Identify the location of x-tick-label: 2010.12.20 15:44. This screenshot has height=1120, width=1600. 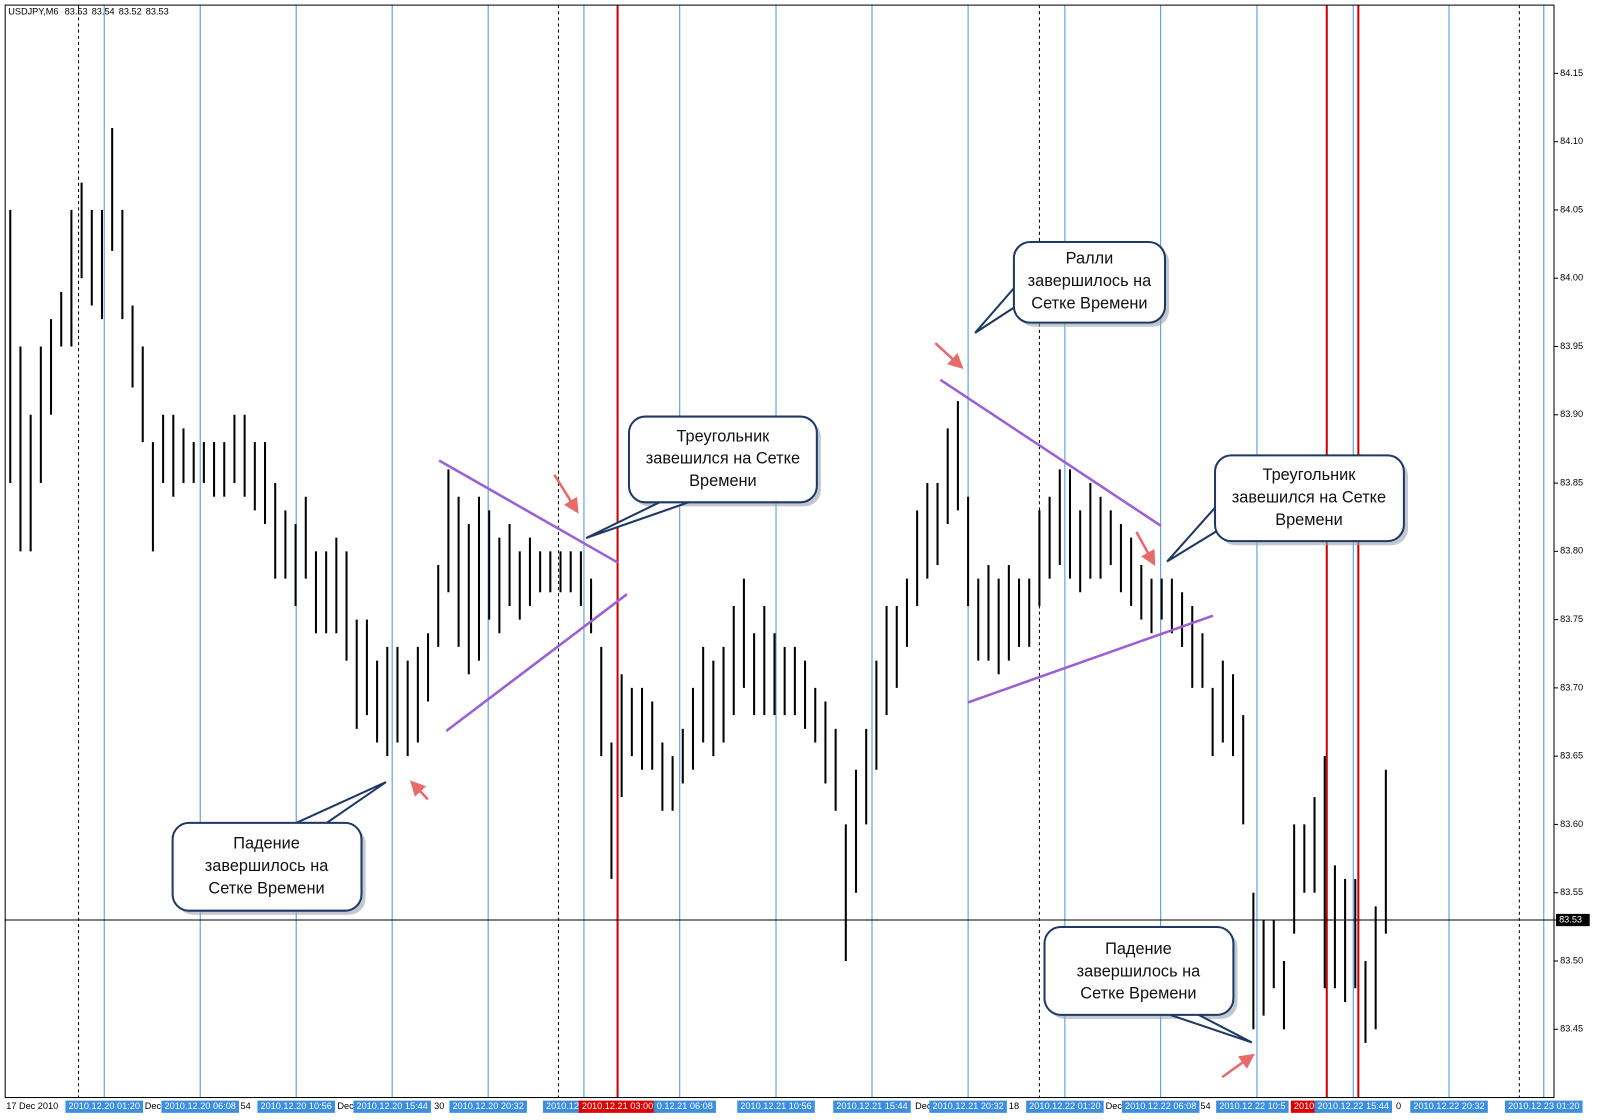
(391, 1106).